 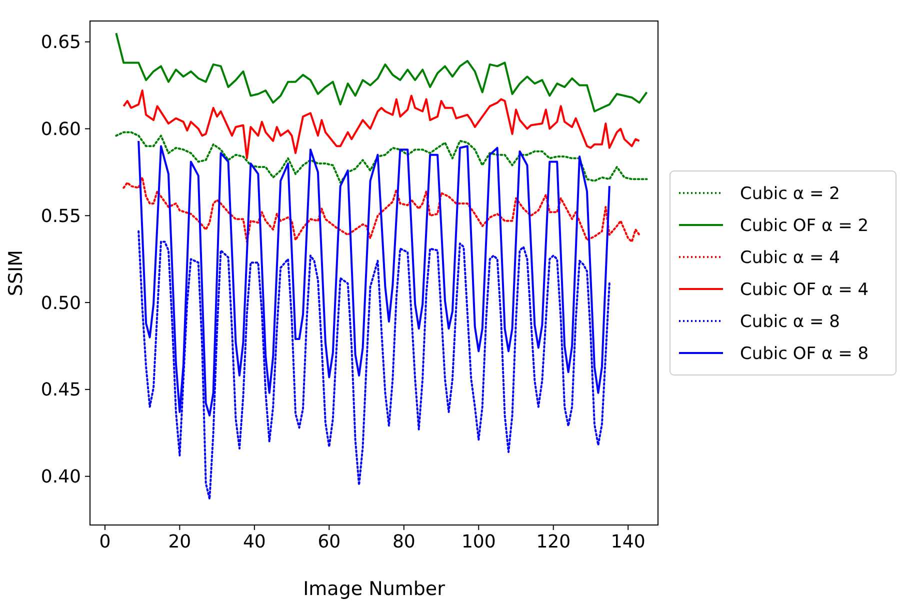 I want to click on legend-label: Cubic OF α = 4, so click(x=804, y=290).